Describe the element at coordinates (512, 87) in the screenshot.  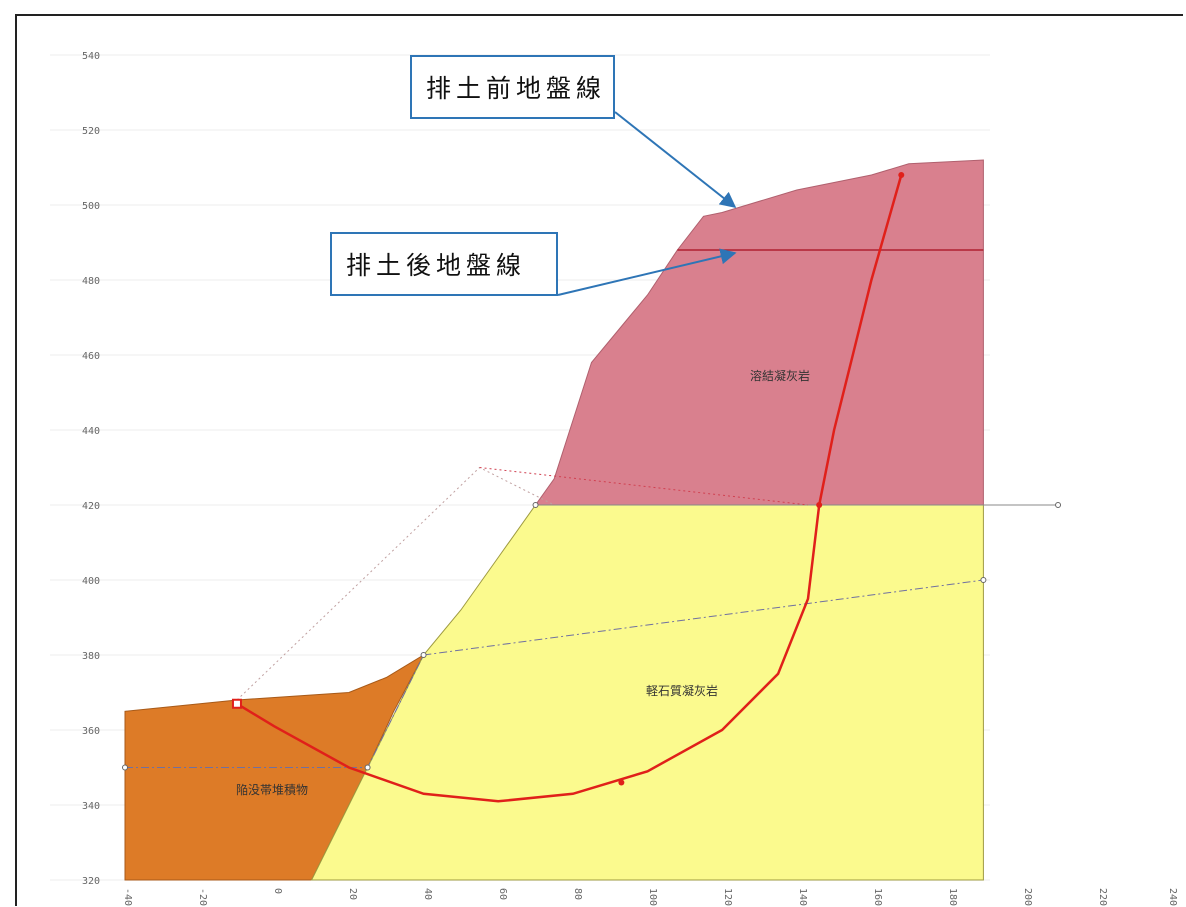
I see `callout-ground-before: 排土前地盤線` at that location.